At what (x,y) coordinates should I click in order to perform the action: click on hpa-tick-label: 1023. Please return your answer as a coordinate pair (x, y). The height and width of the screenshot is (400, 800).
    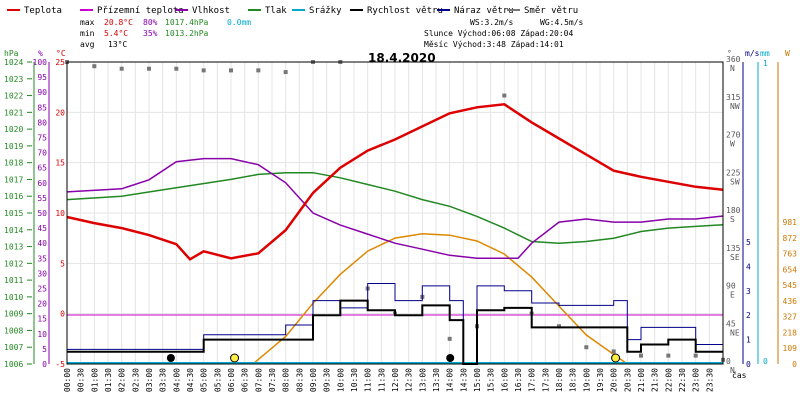
    Looking at the image, I should click on (13, 79).